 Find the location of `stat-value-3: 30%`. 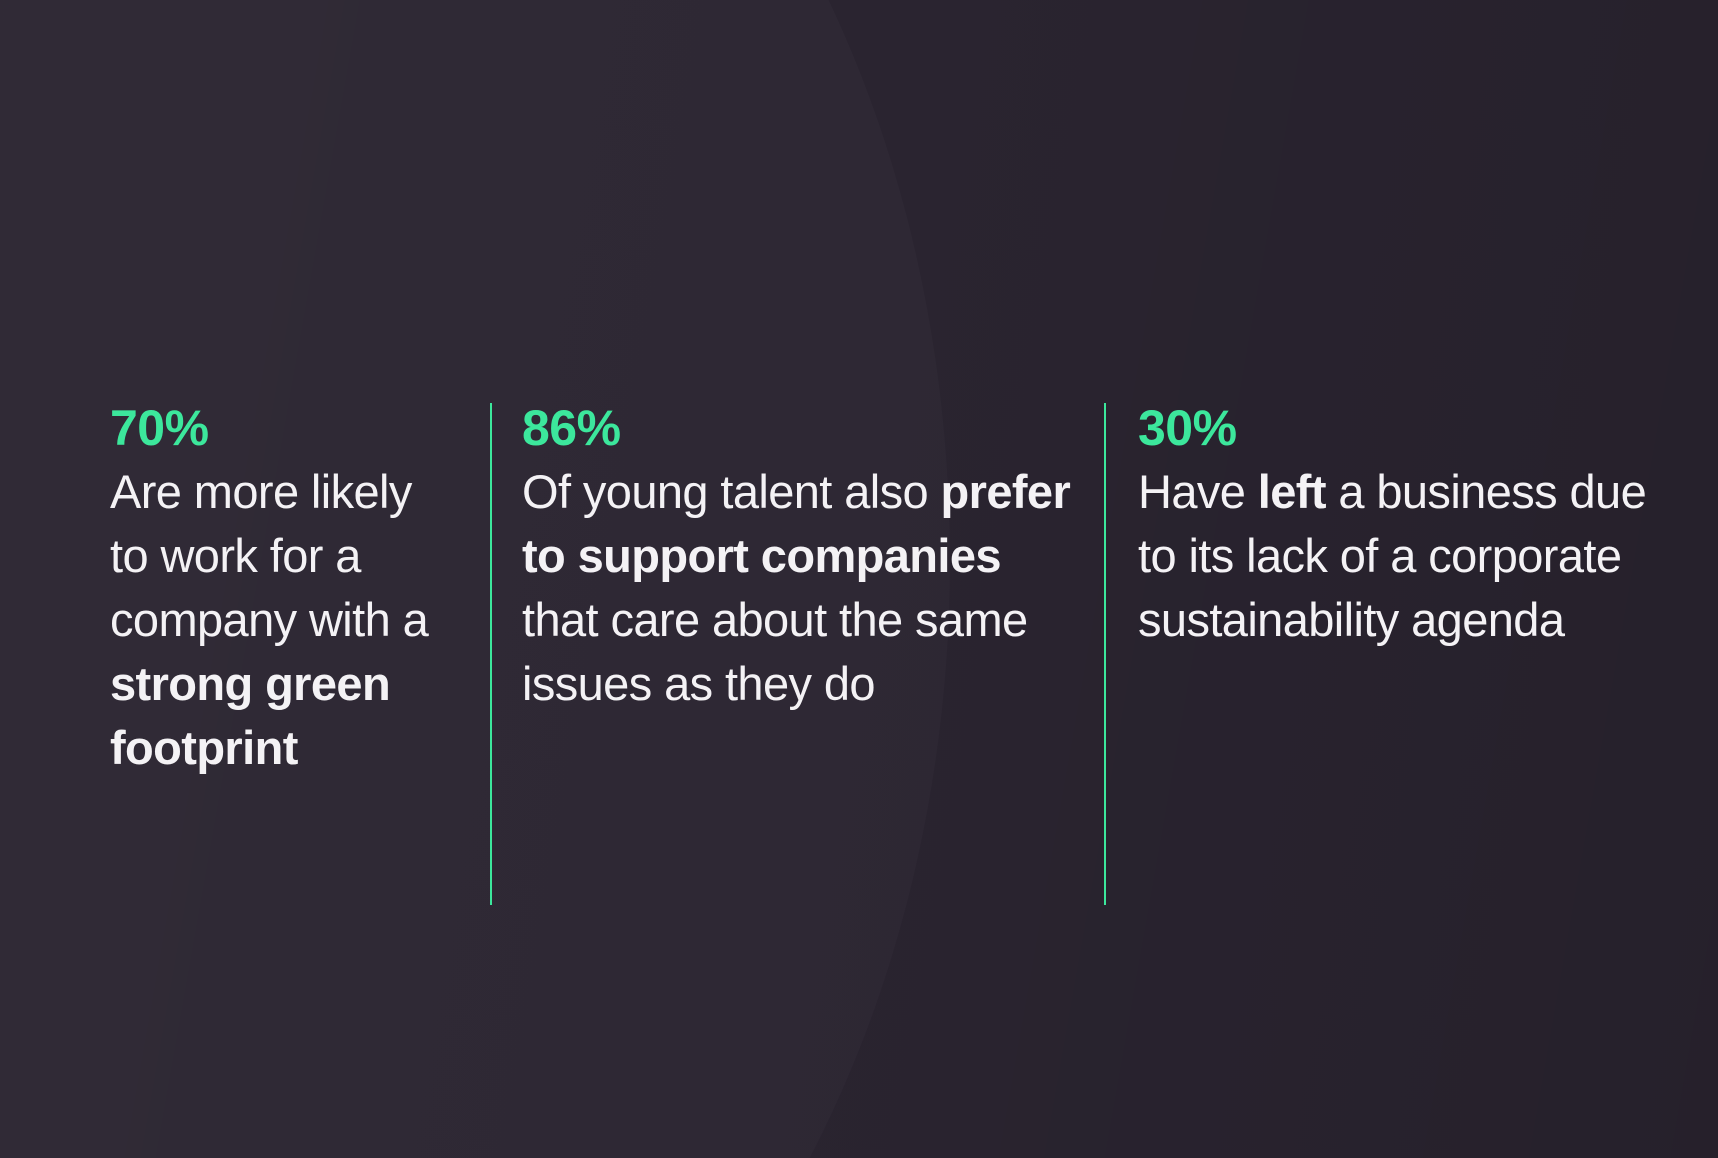

stat-value-3: 30% is located at coordinates (1187, 428).